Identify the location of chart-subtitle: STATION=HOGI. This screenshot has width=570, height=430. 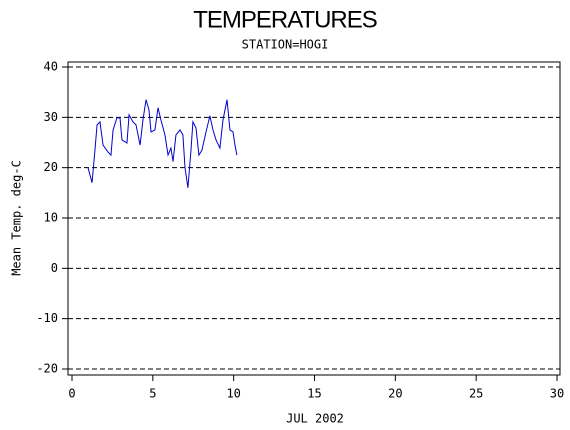
(285, 45).